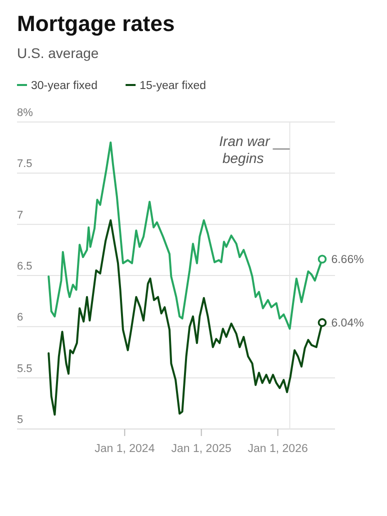  I want to click on y-tick-label: 5.5, so click(24, 368).